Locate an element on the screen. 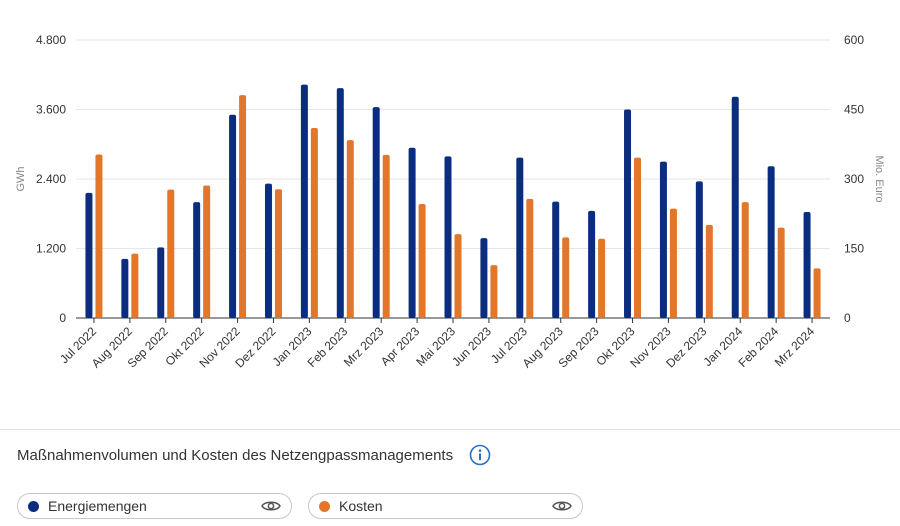 The width and height of the screenshot is (900, 526). bar-kosten-okt-2022 is located at coordinates (207, 251).